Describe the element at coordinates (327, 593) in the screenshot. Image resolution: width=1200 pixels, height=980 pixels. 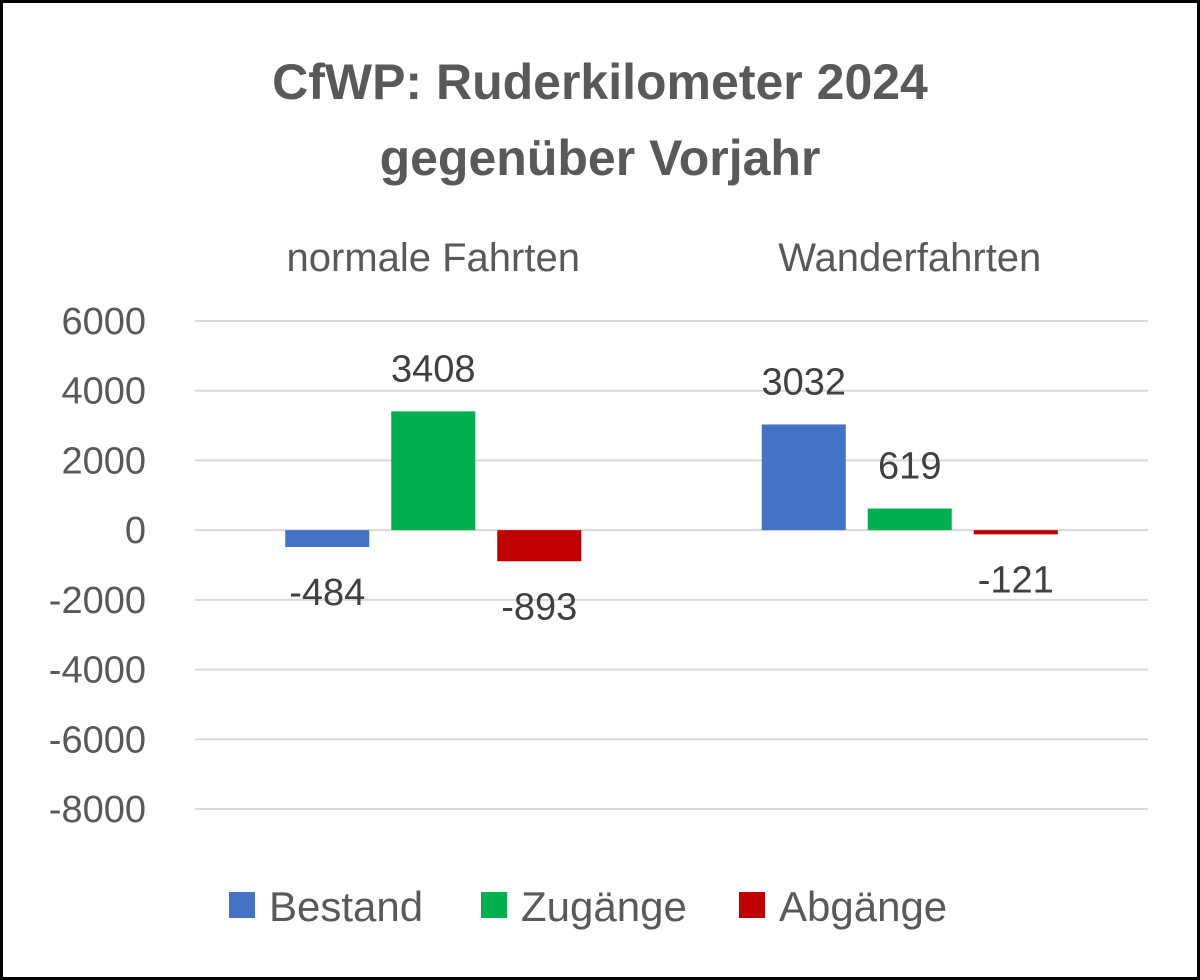
I see `data-label: -484` at that location.